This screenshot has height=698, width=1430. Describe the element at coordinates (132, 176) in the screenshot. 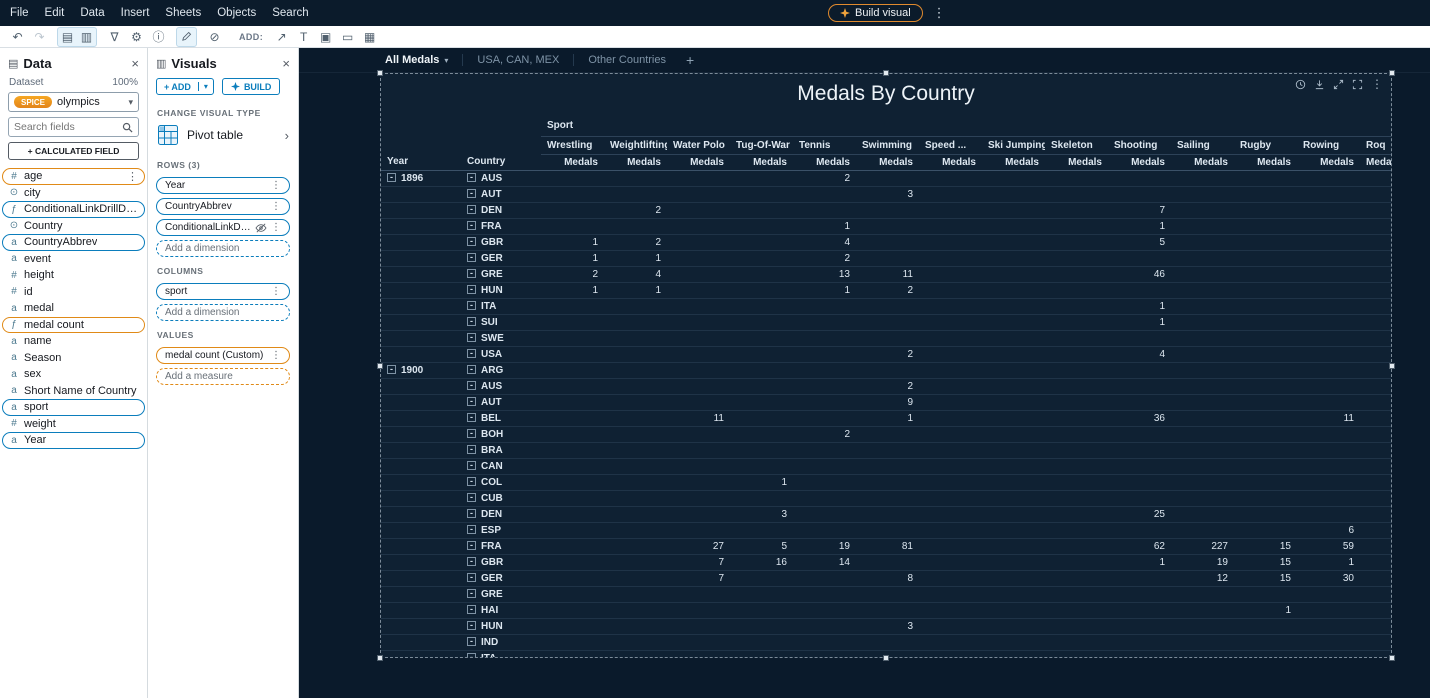

I see `field-menu-icon: ⋮` at that location.